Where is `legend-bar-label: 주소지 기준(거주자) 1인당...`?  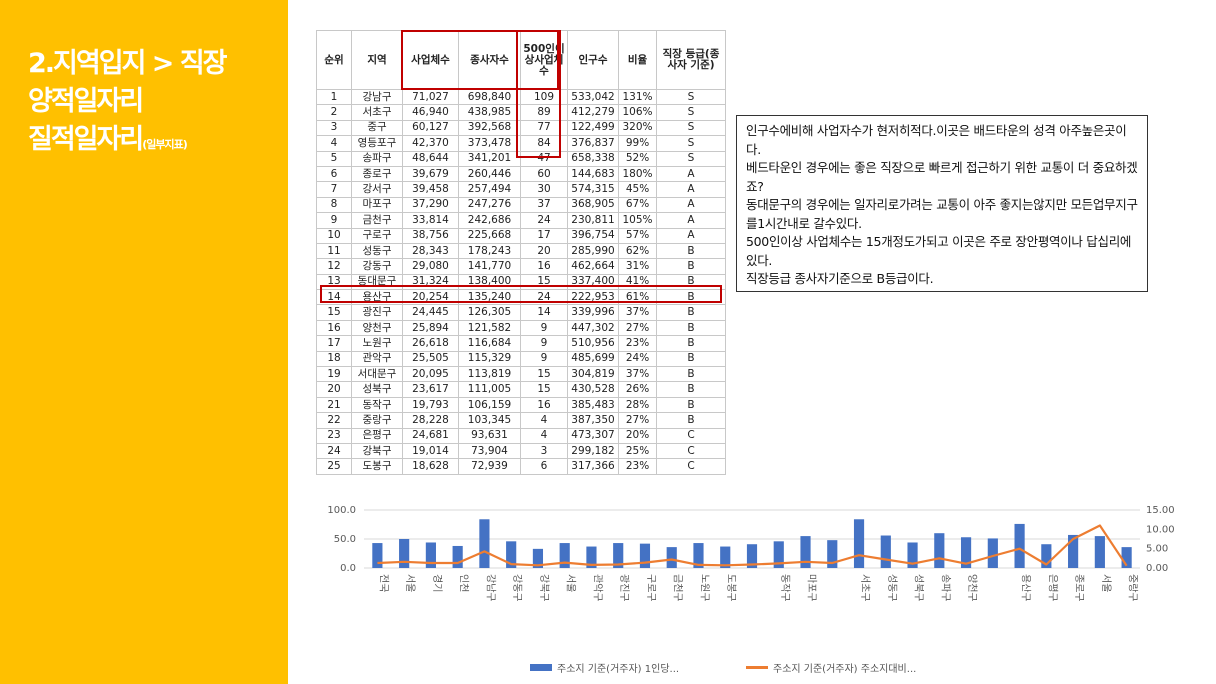
legend-bar-label: 주소지 기준(거주자) 1인당... is located at coordinates (618, 669).